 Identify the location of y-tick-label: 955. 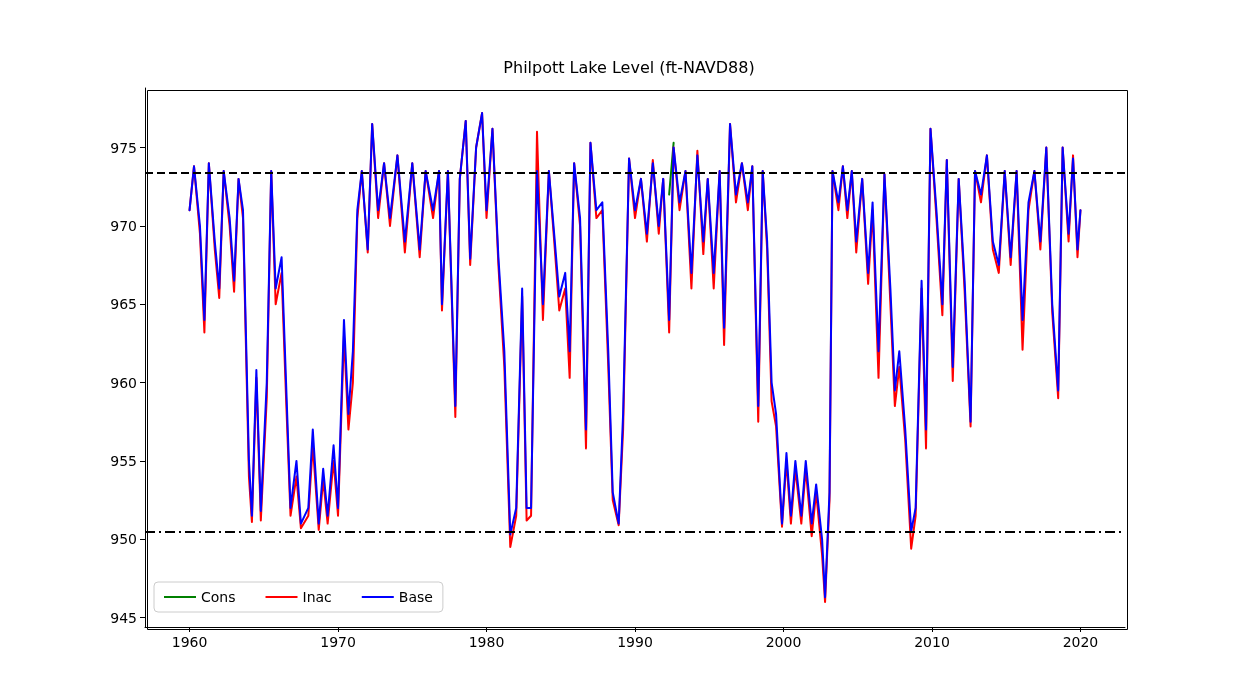
(123, 460).